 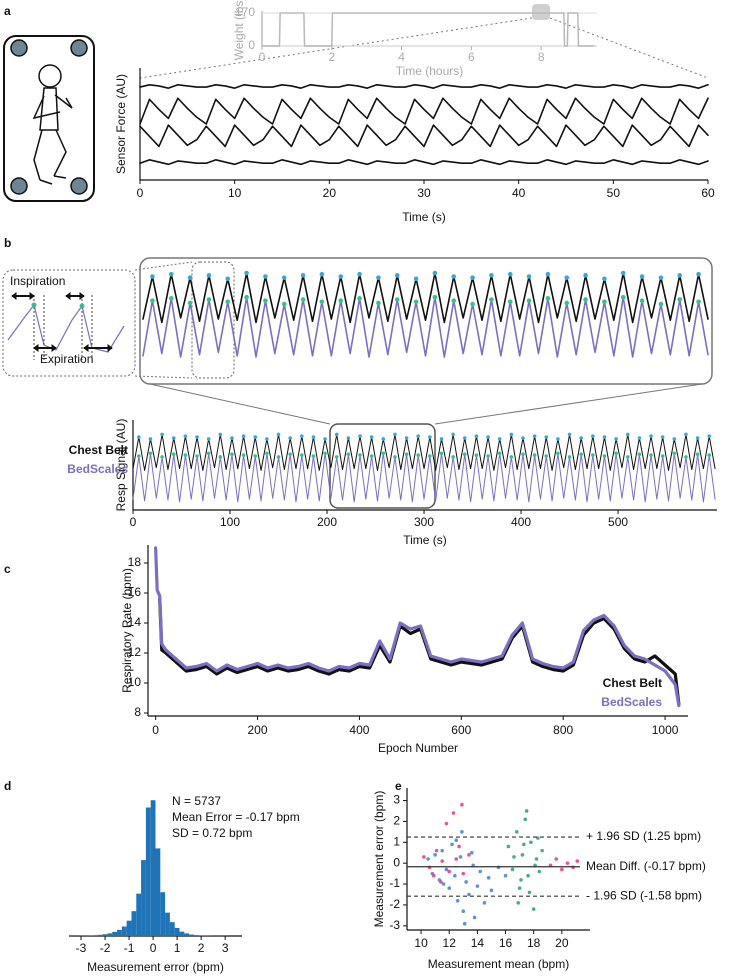 What do you see at coordinates (201, 948) in the screenshot?
I see `x-tick-label: 2` at bounding box center [201, 948].